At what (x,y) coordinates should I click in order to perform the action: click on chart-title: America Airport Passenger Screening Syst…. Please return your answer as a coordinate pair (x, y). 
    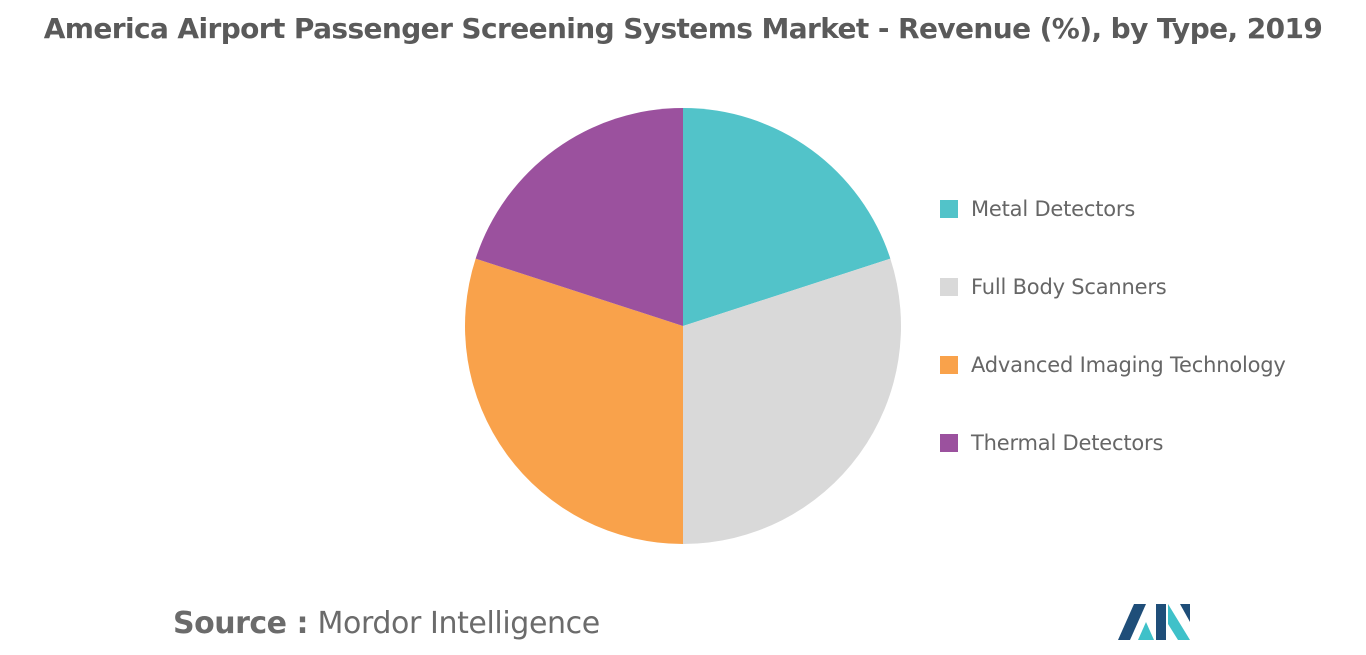
    Looking at the image, I should click on (683, 28).